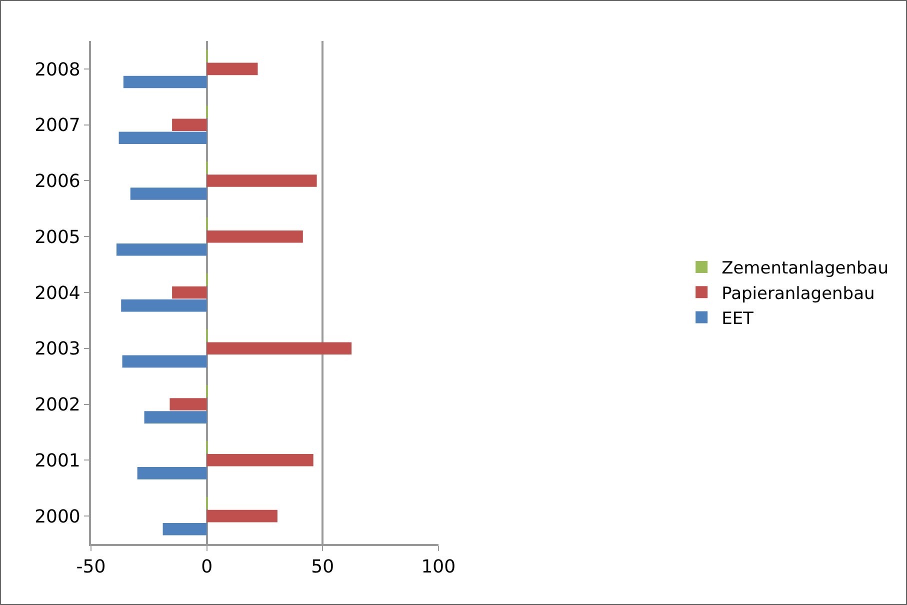 The height and width of the screenshot is (605, 907). What do you see at coordinates (57, 125) in the screenshot?
I see `y-tick-label: 2007` at bounding box center [57, 125].